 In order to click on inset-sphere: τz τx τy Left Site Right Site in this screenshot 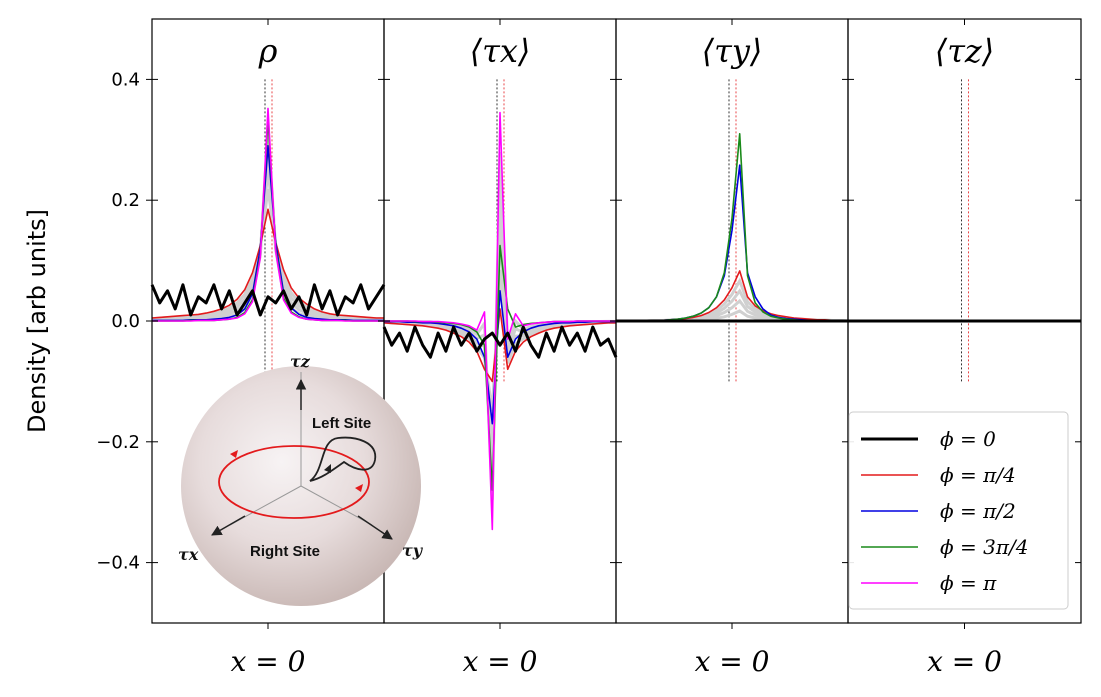, I will do `click(301, 479)`.